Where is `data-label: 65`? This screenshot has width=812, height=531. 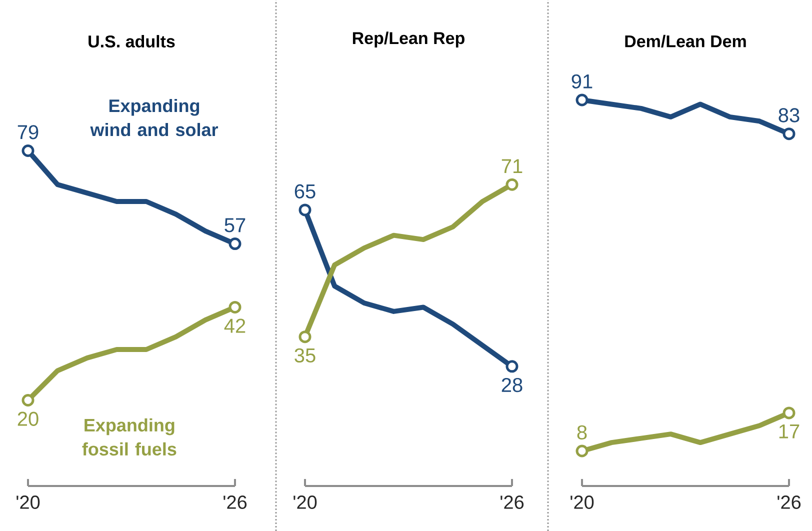
data-label: 65 is located at coordinates (305, 191).